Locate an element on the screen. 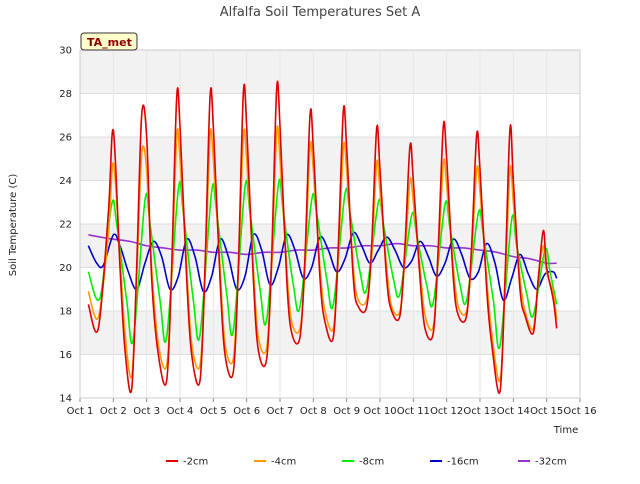 The height and width of the screenshot is (484, 640). x-tick-label: Oct 9 is located at coordinates (346, 411).